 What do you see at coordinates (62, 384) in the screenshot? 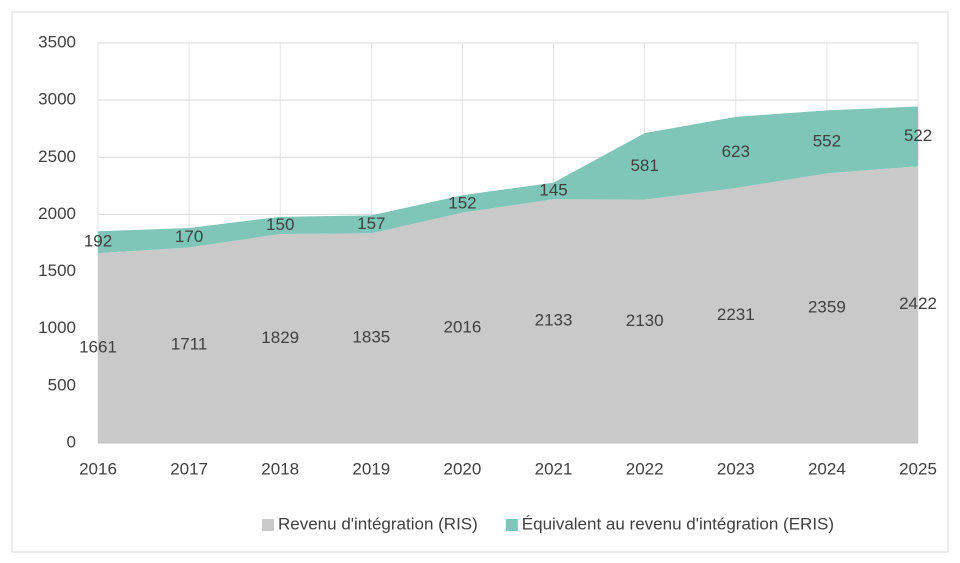
I see `y-tick-label: 500` at bounding box center [62, 384].